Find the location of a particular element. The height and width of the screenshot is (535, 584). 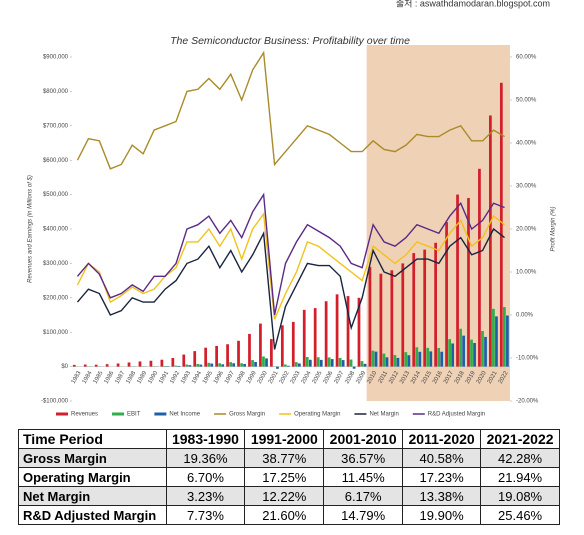

table-cell: 17.25% is located at coordinates (284, 477).